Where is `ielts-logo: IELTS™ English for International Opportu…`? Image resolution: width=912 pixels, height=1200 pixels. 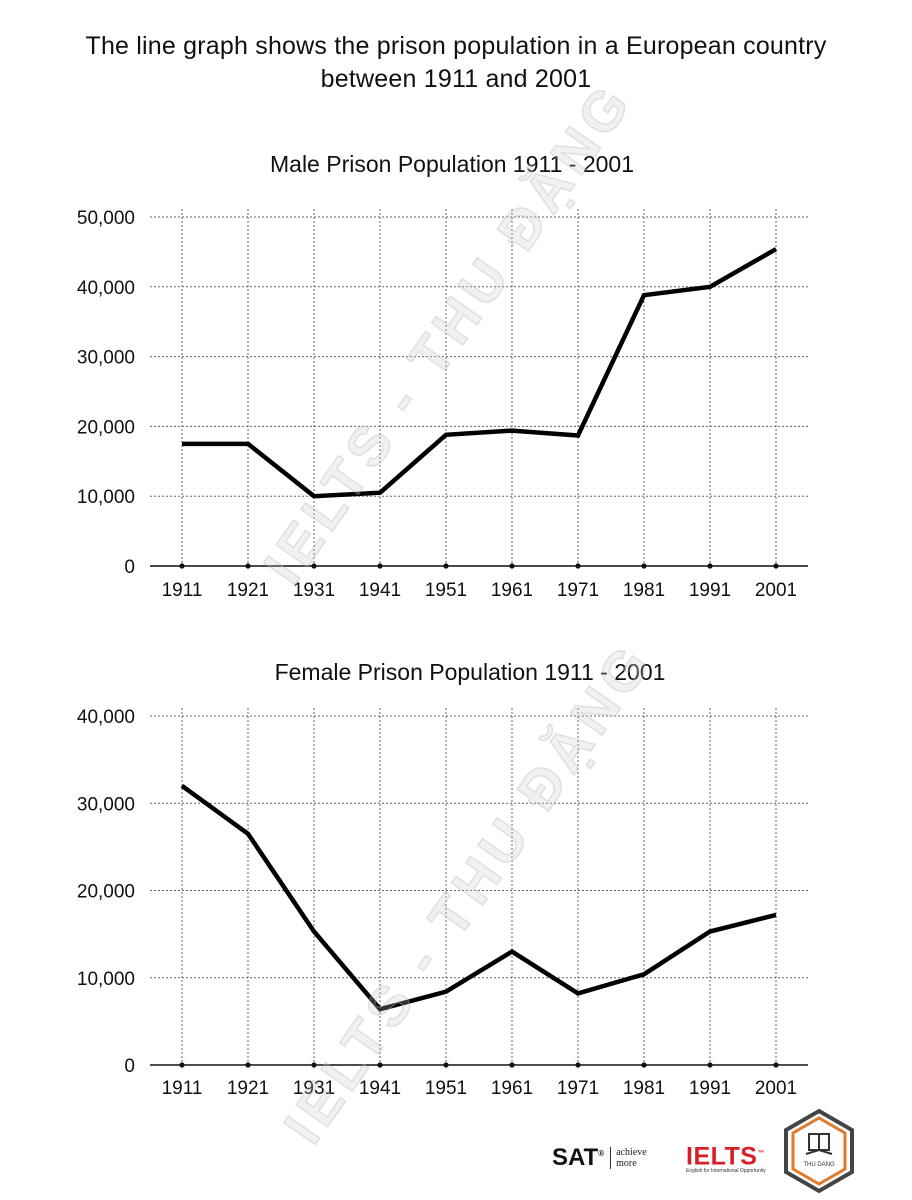
ielts-logo: IELTS™ English for International Opportu… is located at coordinates (726, 1158).